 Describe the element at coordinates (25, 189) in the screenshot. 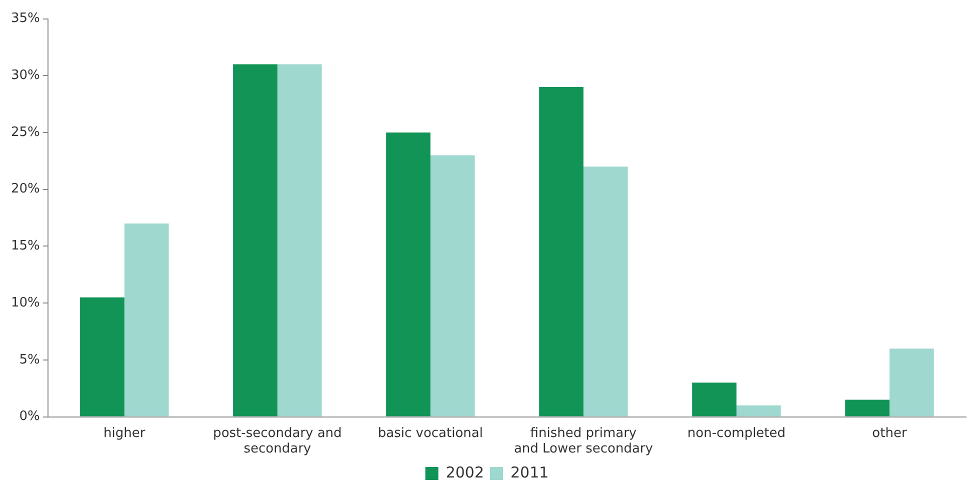

I see `y-tick-label: 20%` at that location.